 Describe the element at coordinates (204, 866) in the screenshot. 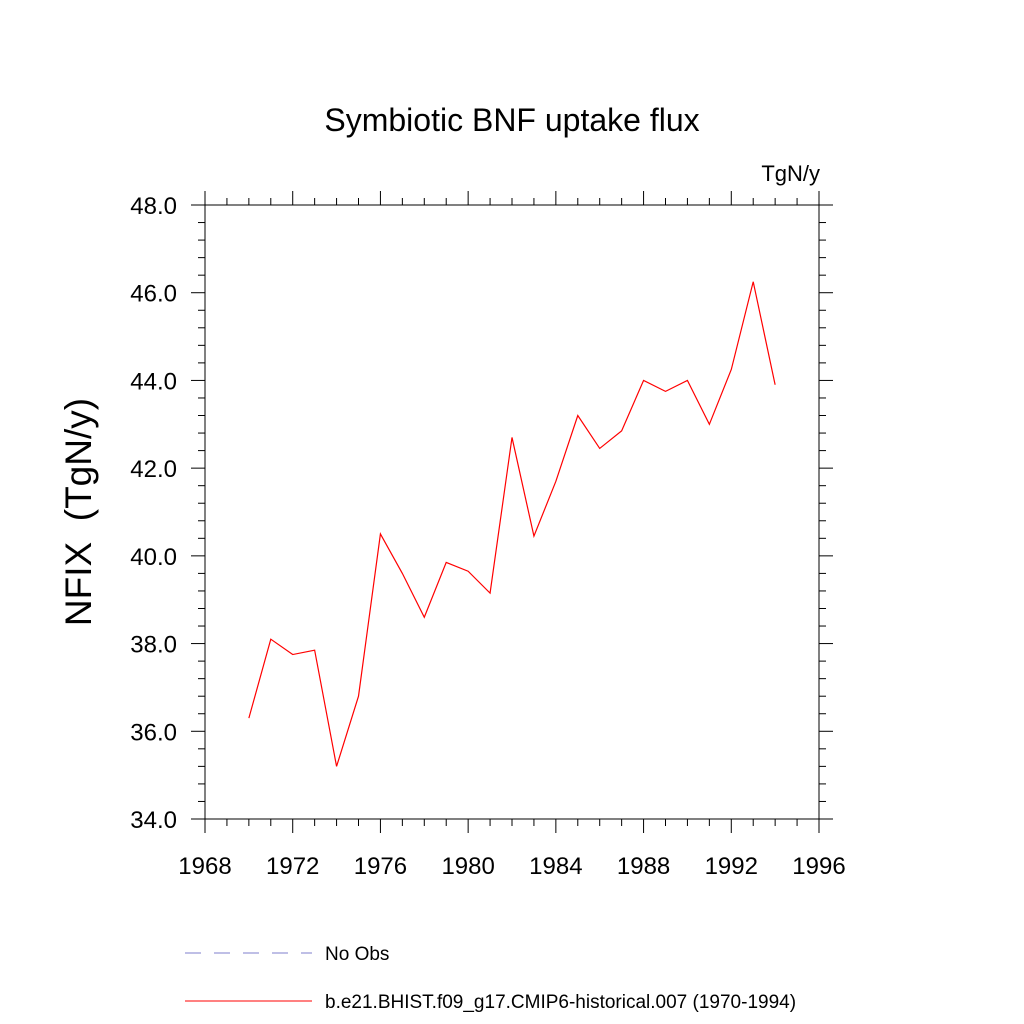

I see `x-tick-label: 1968` at that location.